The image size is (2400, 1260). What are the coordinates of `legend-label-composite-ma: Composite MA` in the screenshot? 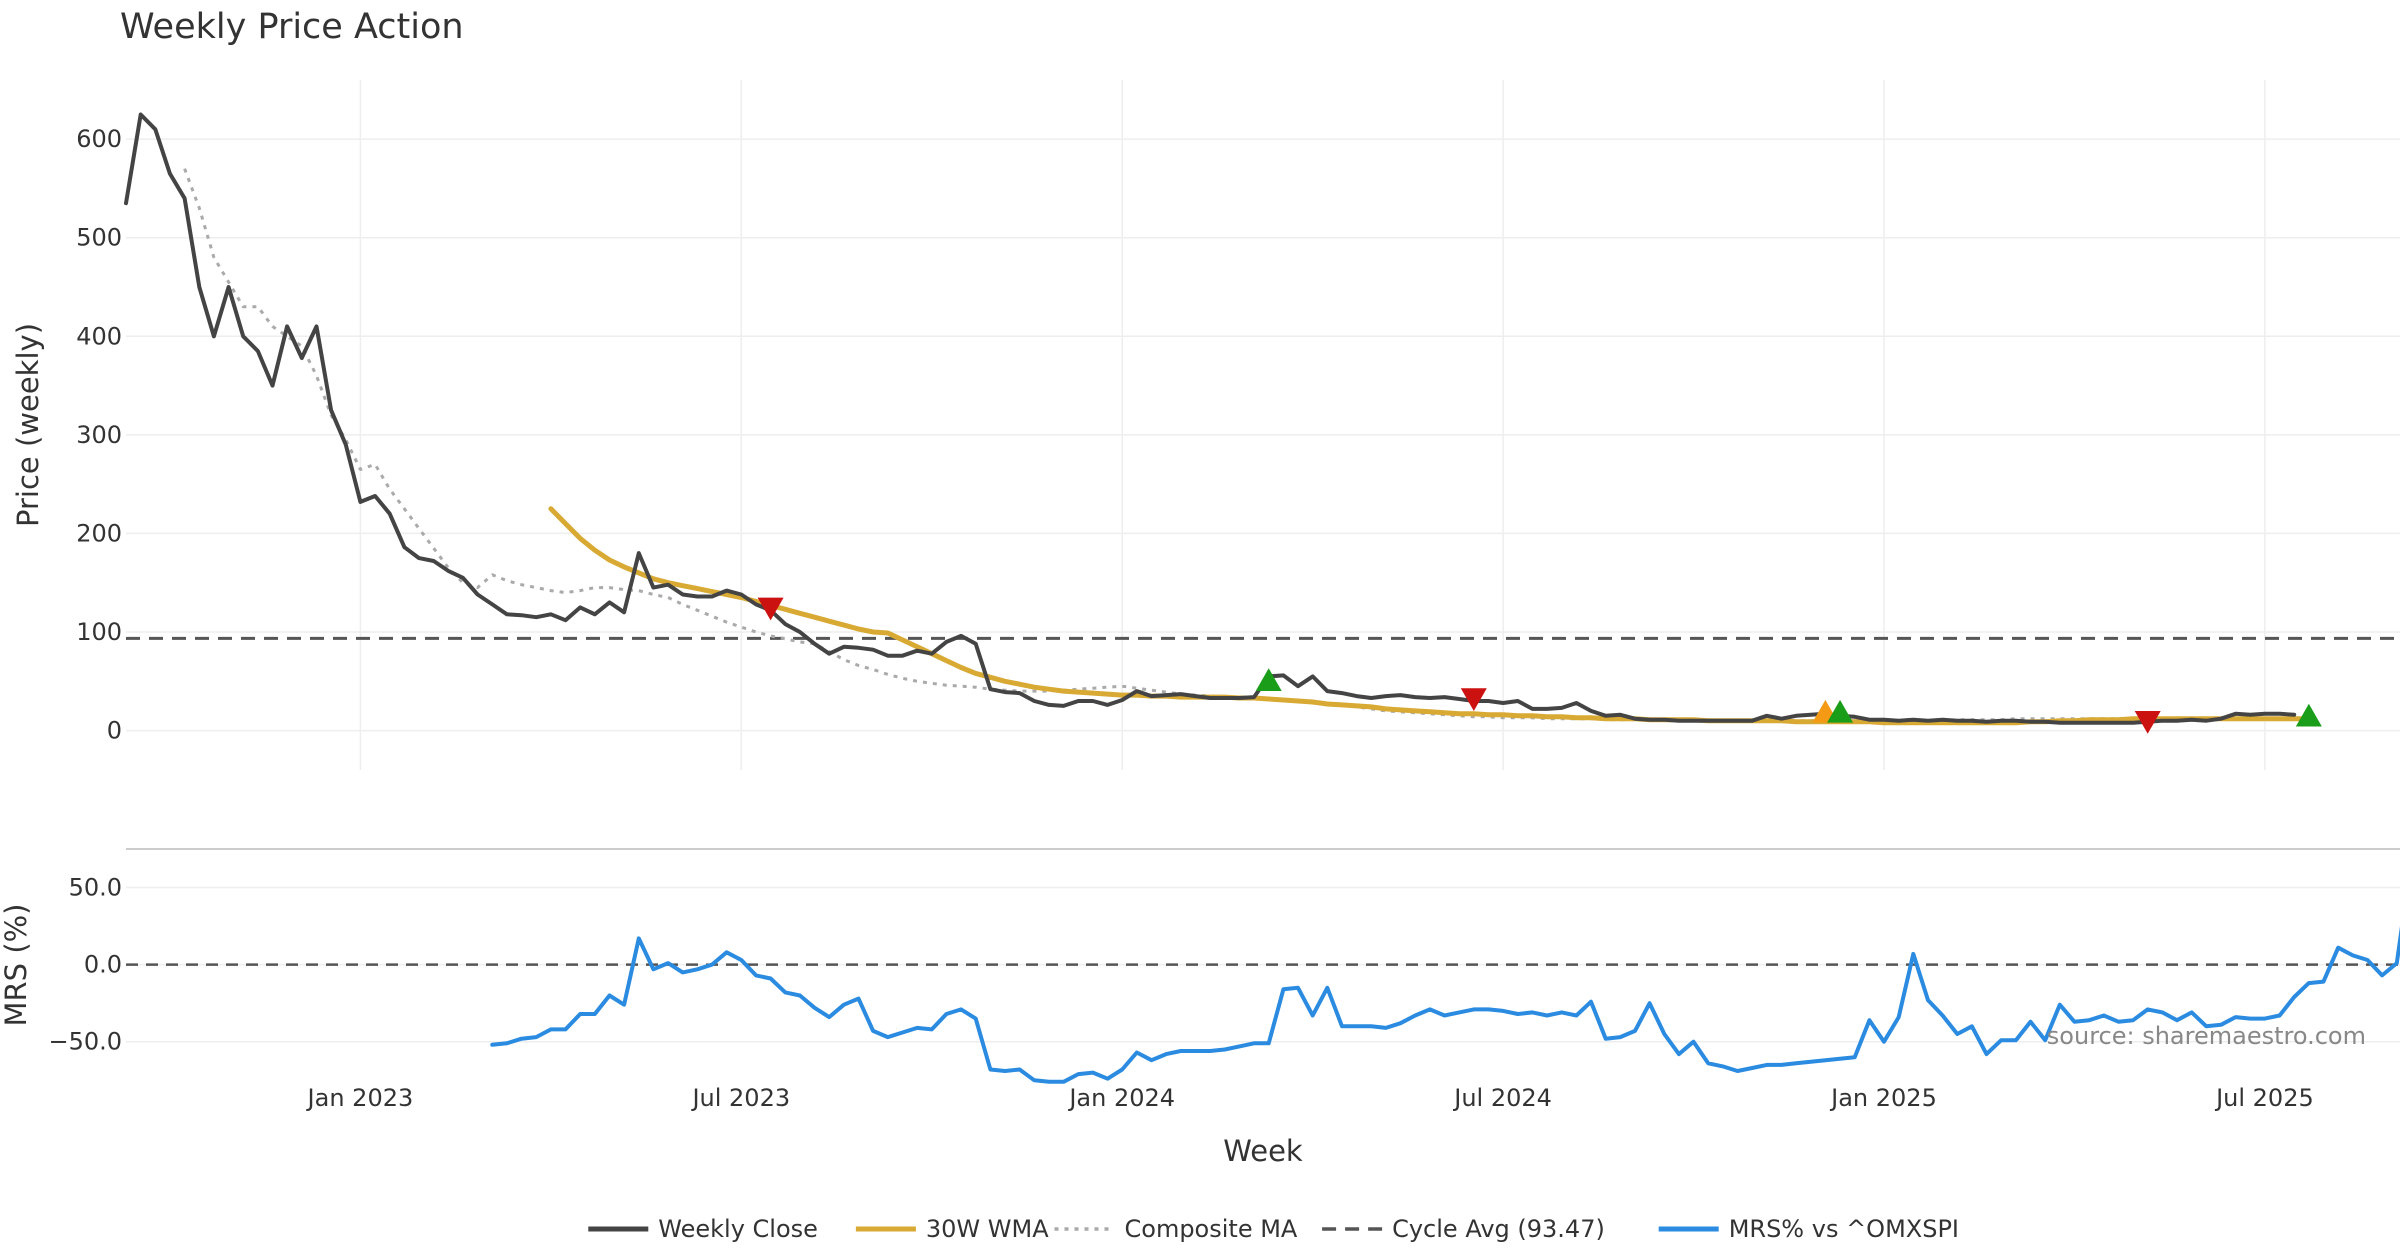 It's located at (1211, 1229).